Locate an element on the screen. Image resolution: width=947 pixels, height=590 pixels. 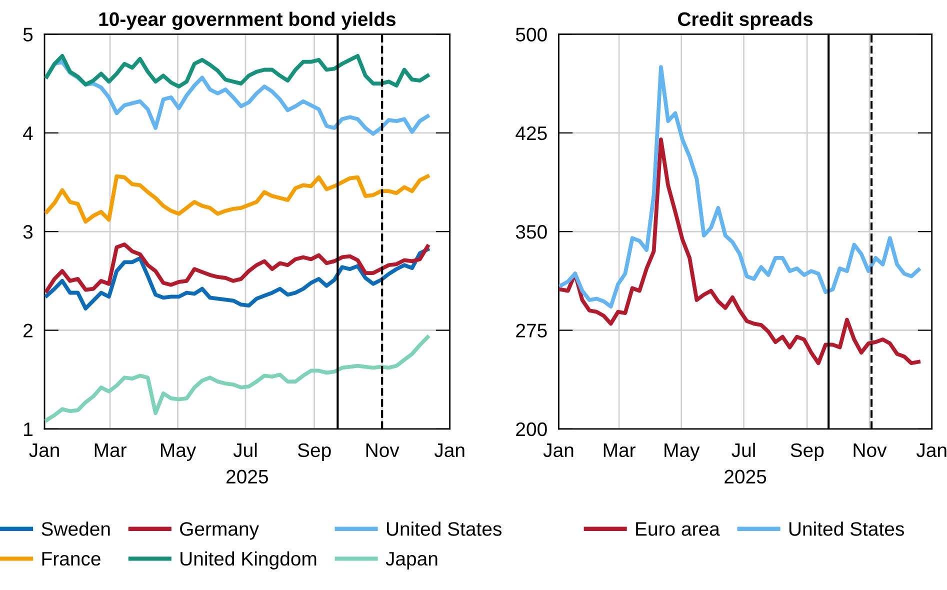
y-tick-label: 3 is located at coordinates (28, 232).